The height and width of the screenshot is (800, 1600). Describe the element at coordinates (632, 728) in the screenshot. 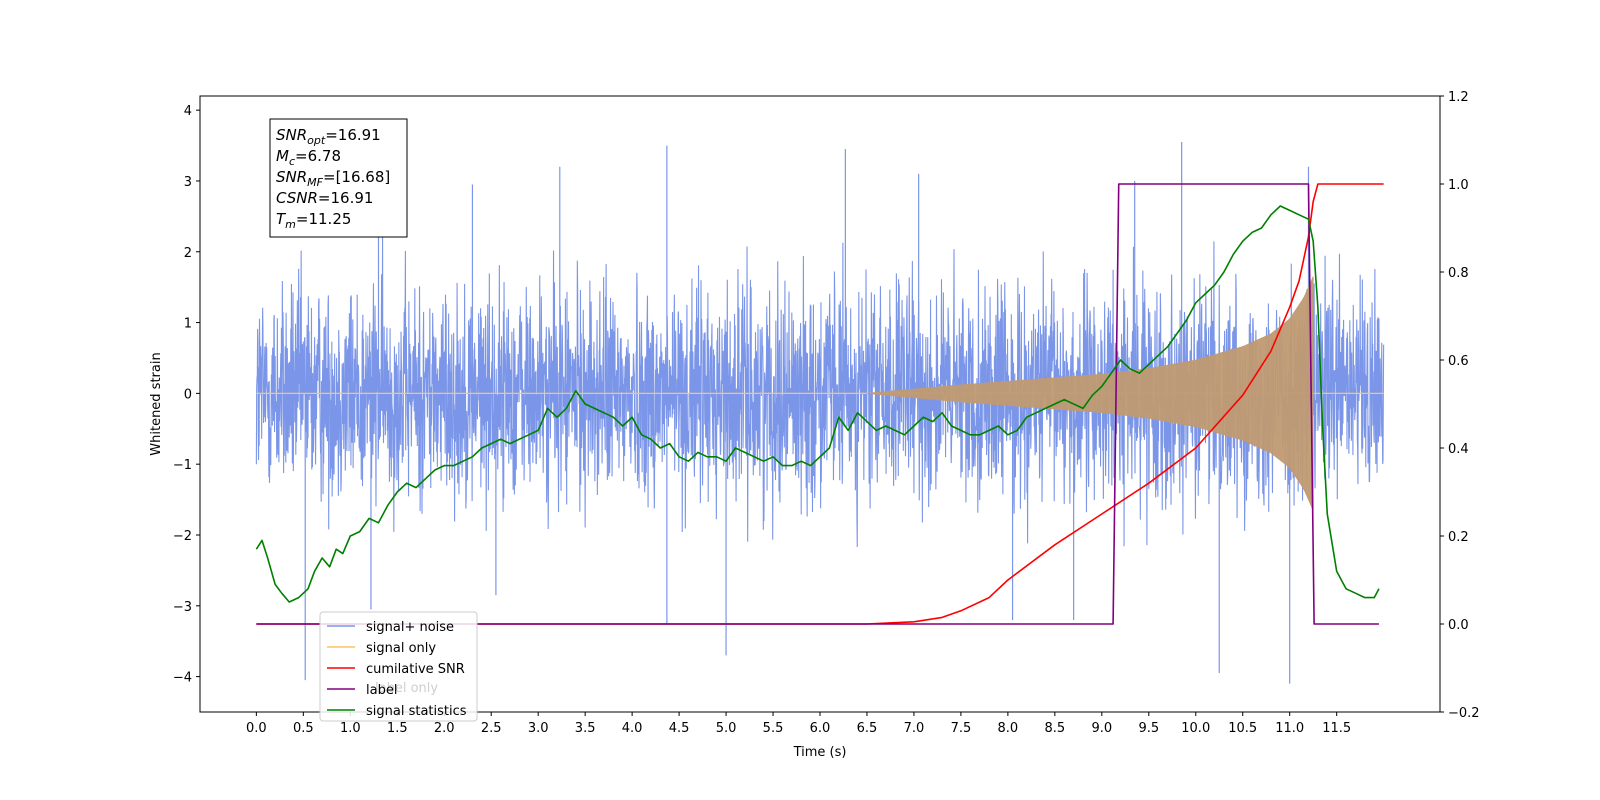

I see `x-tick-label: 4.0` at that location.